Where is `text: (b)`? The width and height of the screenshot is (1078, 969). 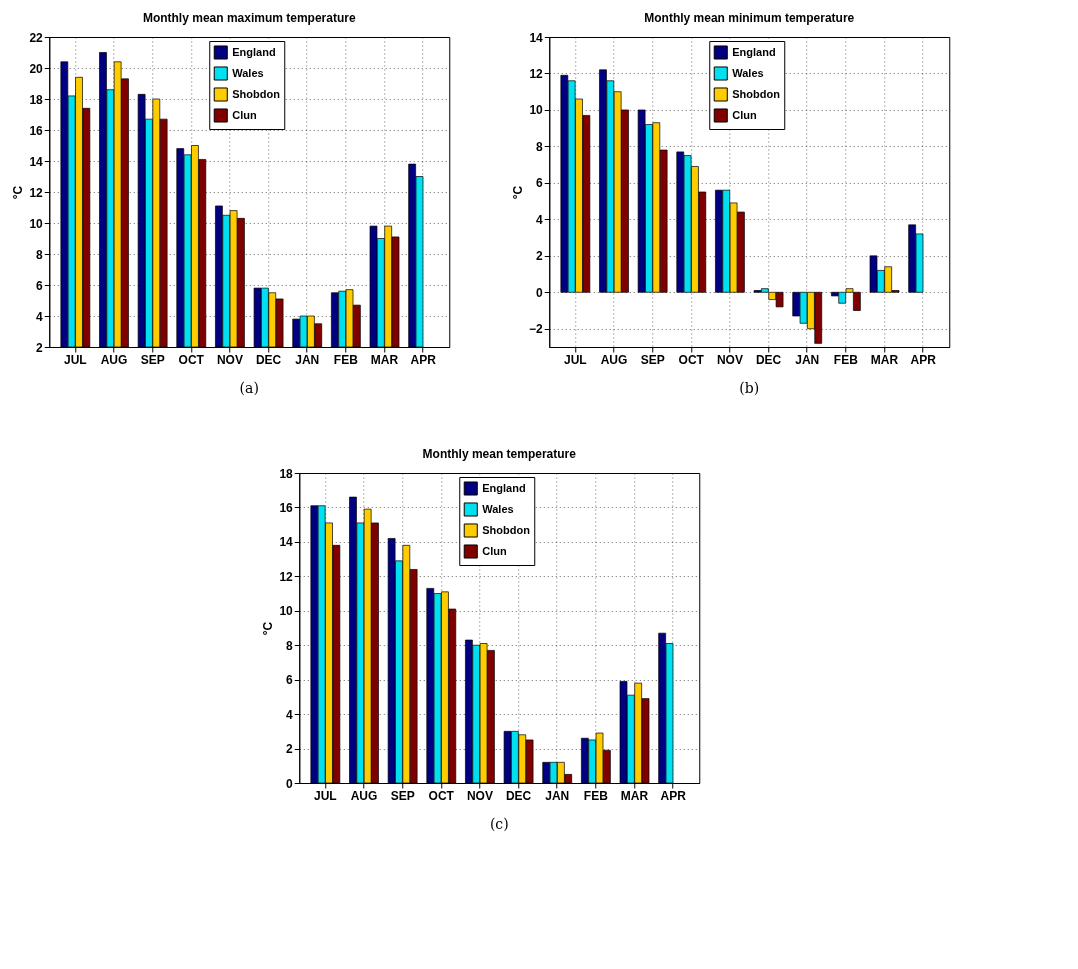
text: (b) is located at coordinates (749, 388).